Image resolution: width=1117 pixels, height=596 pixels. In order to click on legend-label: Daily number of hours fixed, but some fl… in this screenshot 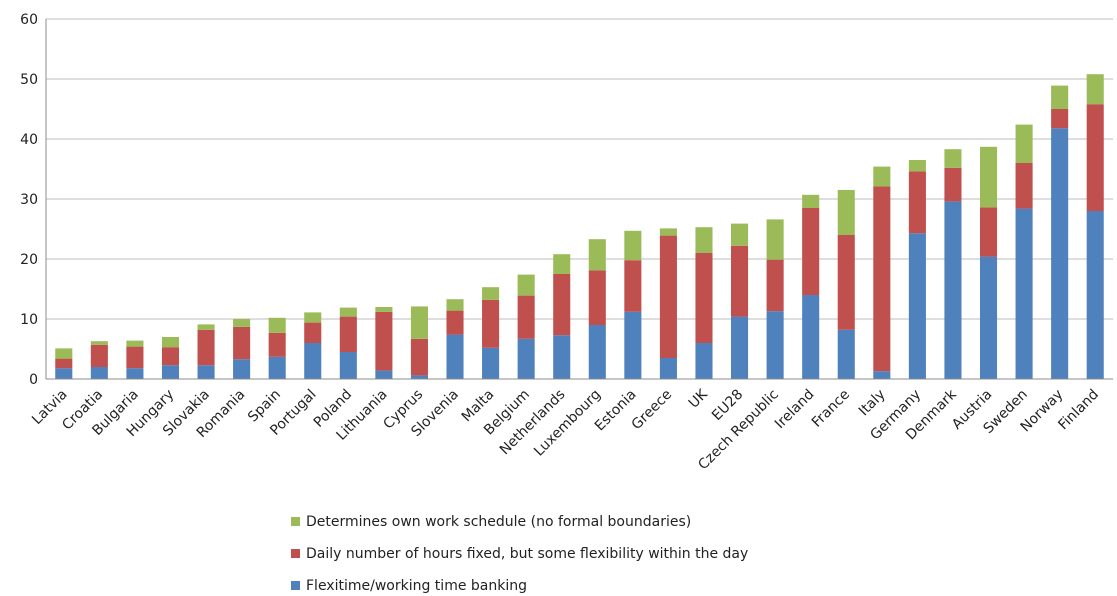, I will do `click(527, 554)`.